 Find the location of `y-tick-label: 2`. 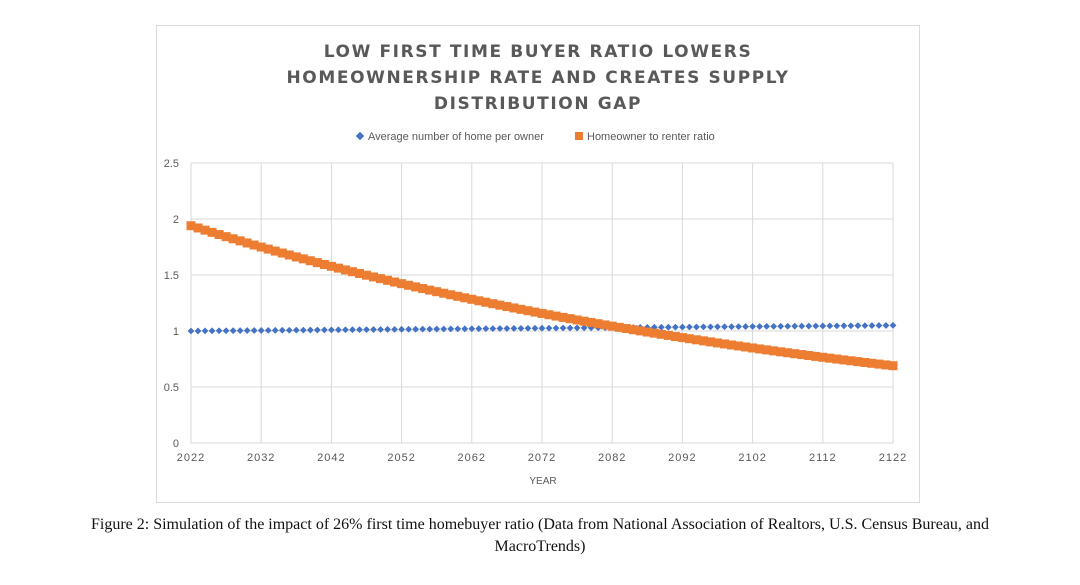

y-tick-label: 2 is located at coordinates (176, 220).